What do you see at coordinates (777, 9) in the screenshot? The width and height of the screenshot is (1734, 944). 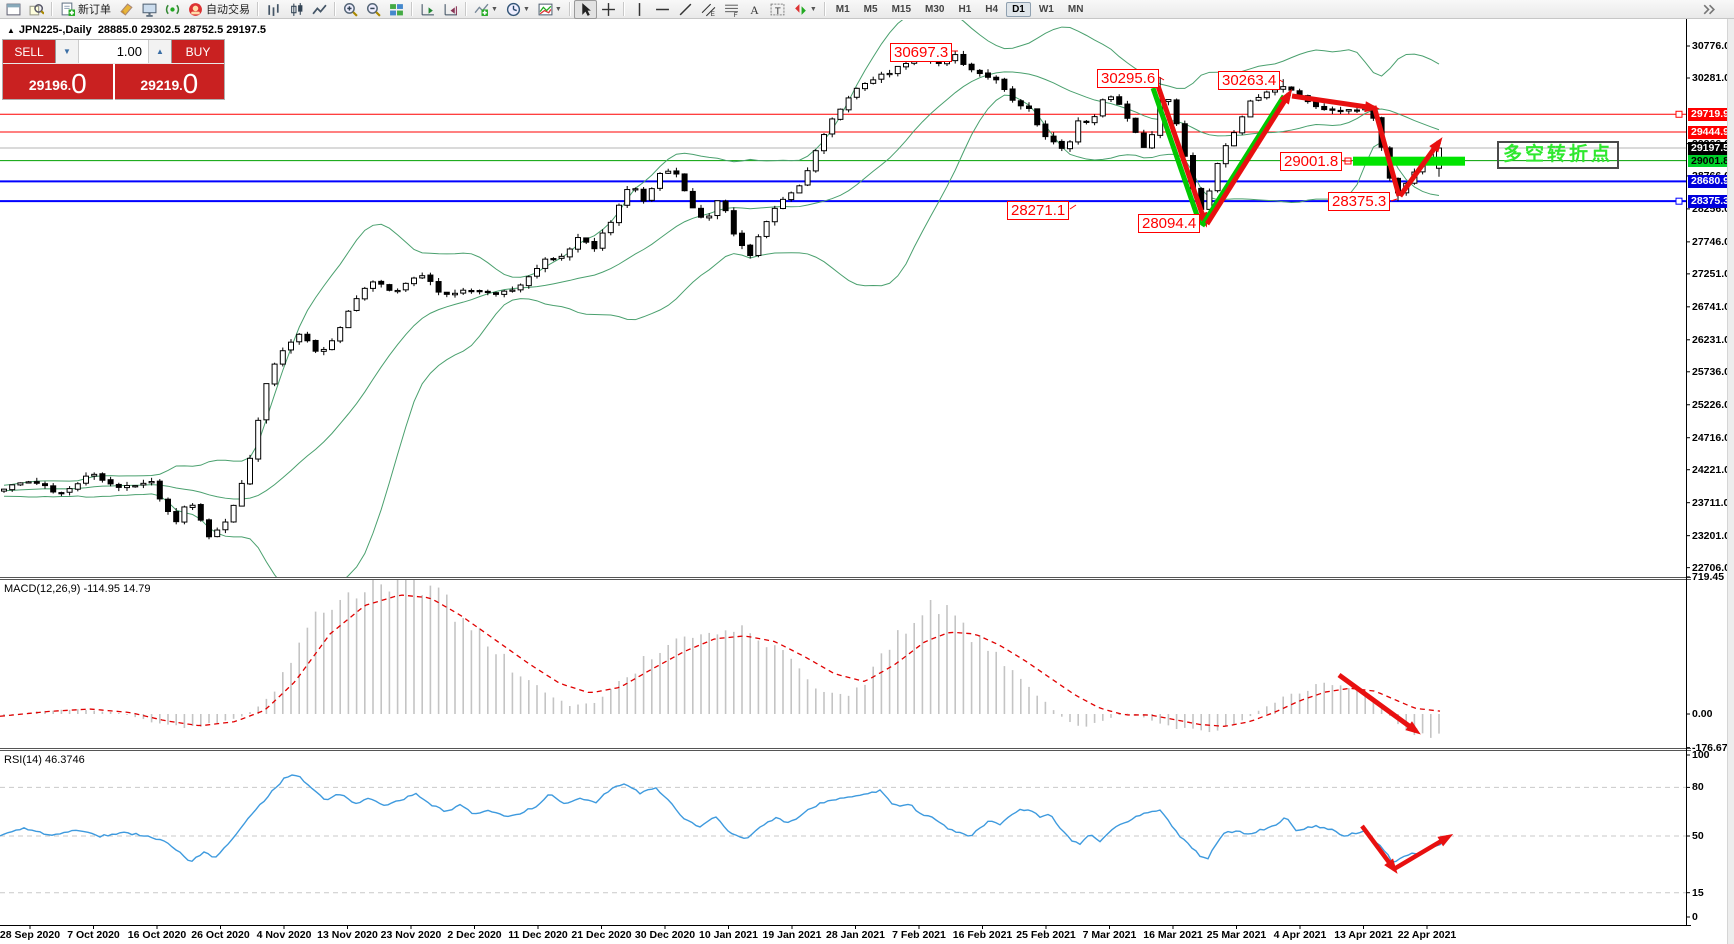 I see `text-label-button: T` at bounding box center [777, 9].